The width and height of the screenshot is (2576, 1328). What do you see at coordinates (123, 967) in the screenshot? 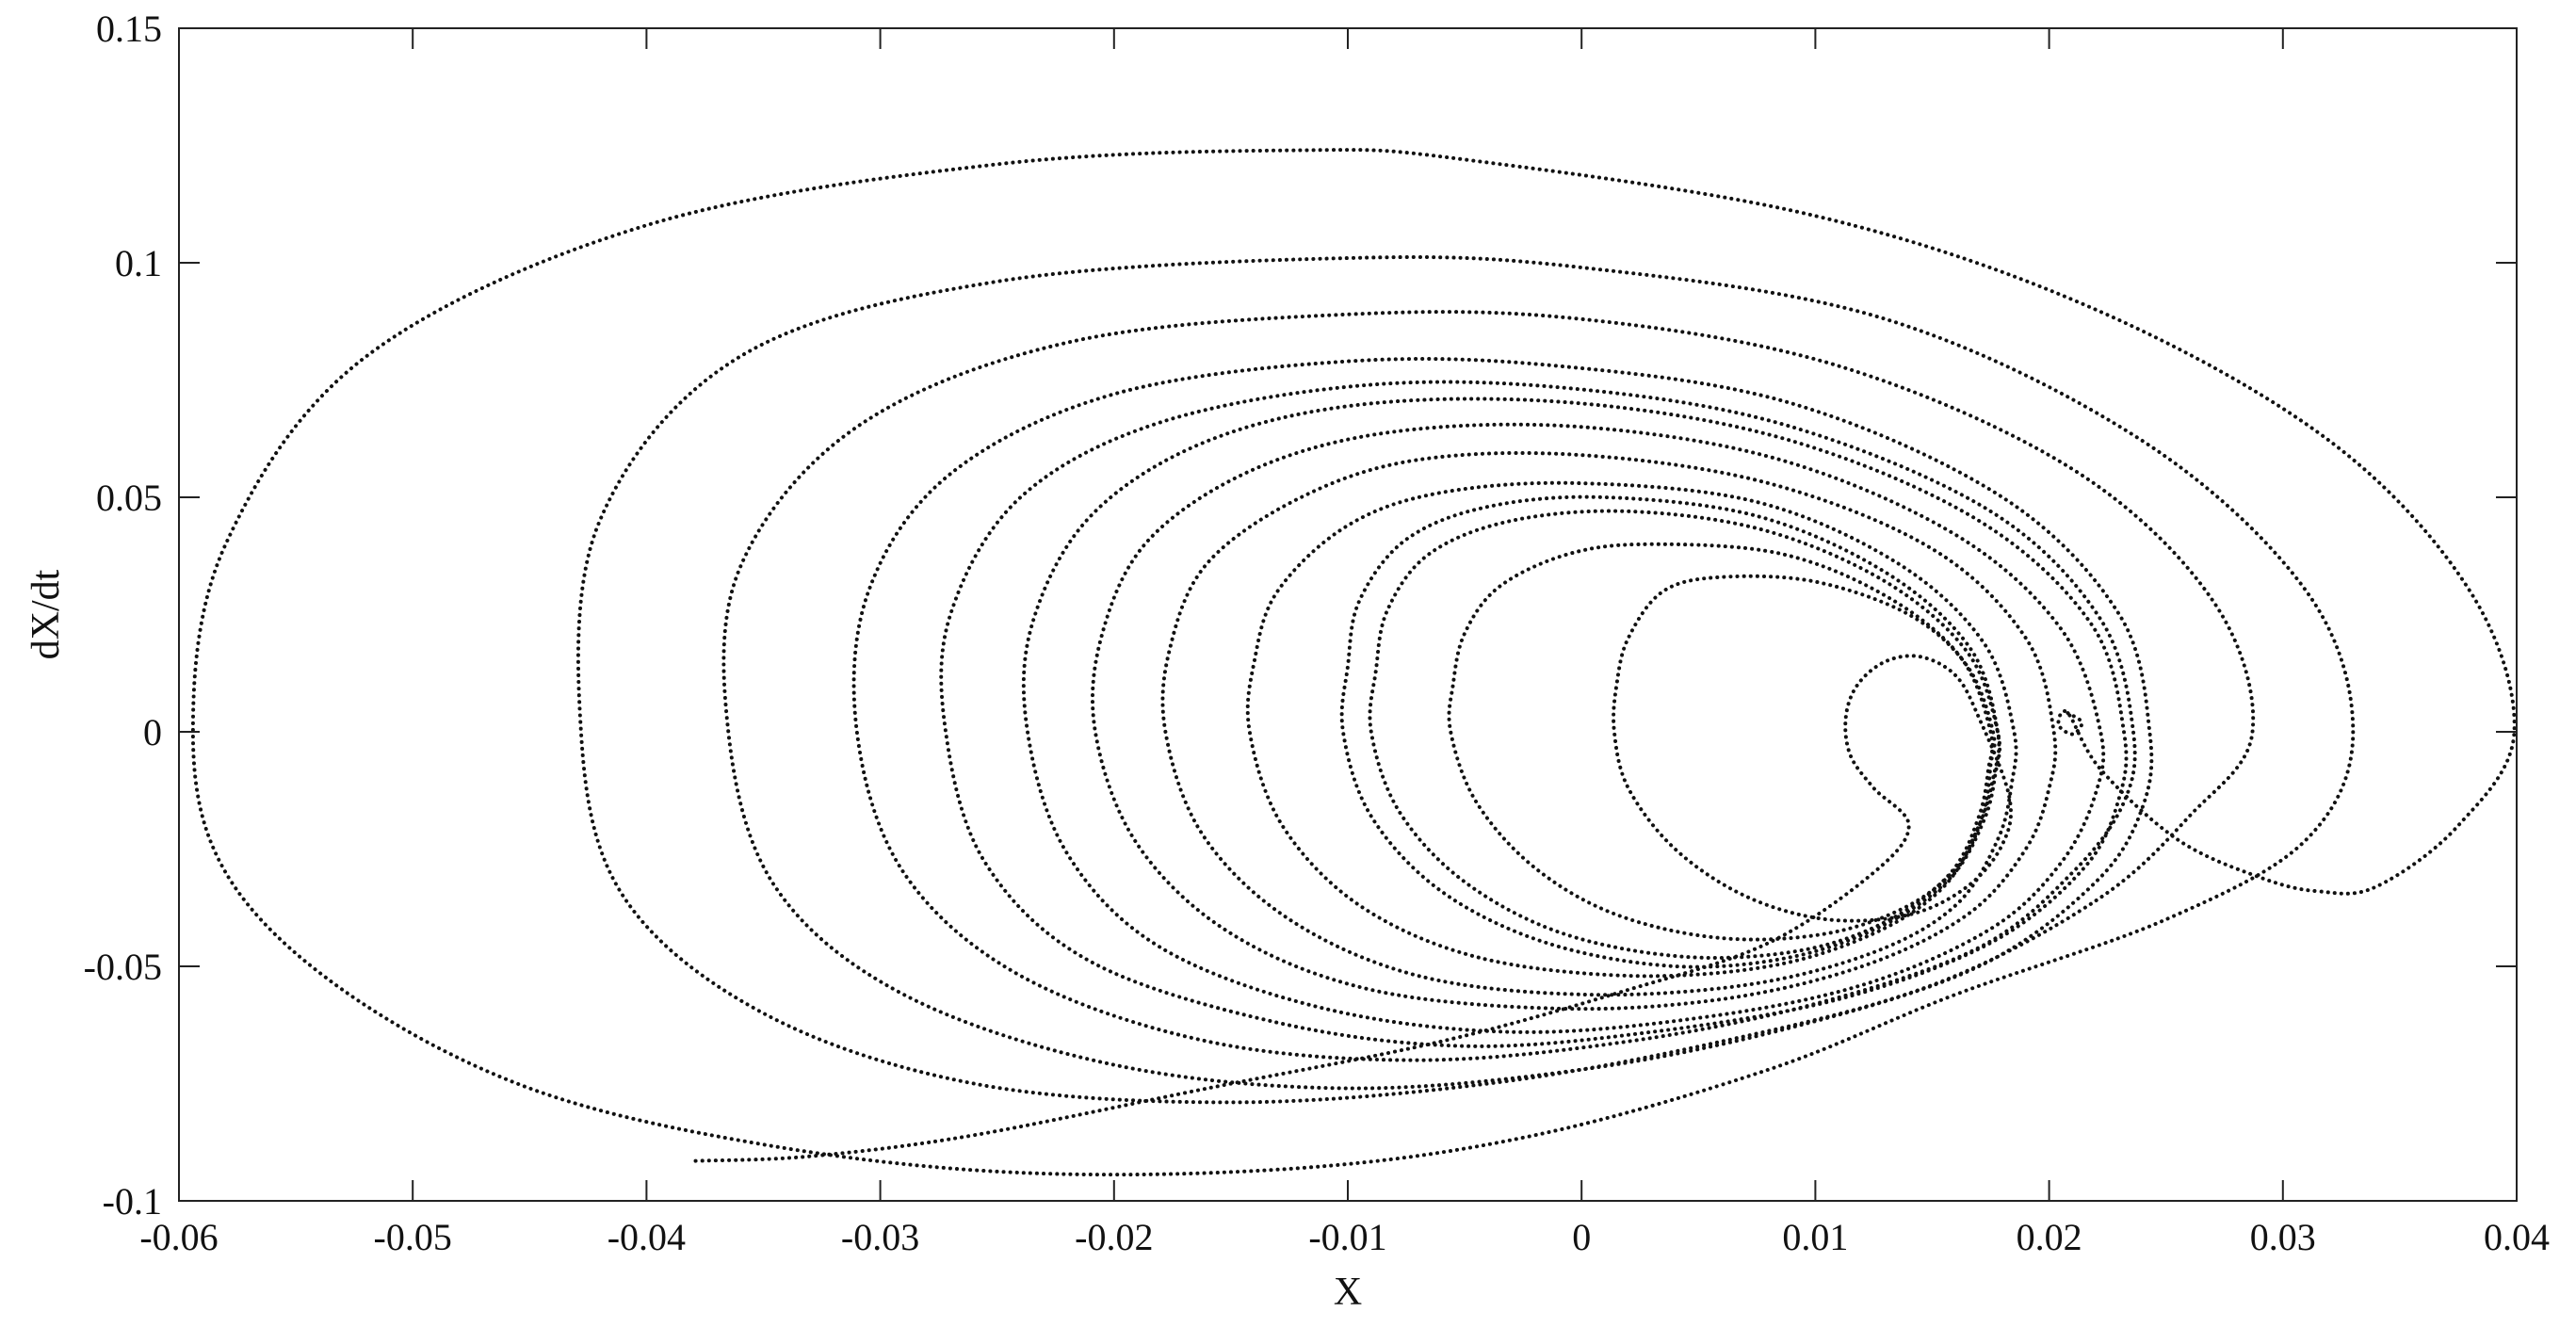
I see `y-tick-label: -0.05` at bounding box center [123, 967].